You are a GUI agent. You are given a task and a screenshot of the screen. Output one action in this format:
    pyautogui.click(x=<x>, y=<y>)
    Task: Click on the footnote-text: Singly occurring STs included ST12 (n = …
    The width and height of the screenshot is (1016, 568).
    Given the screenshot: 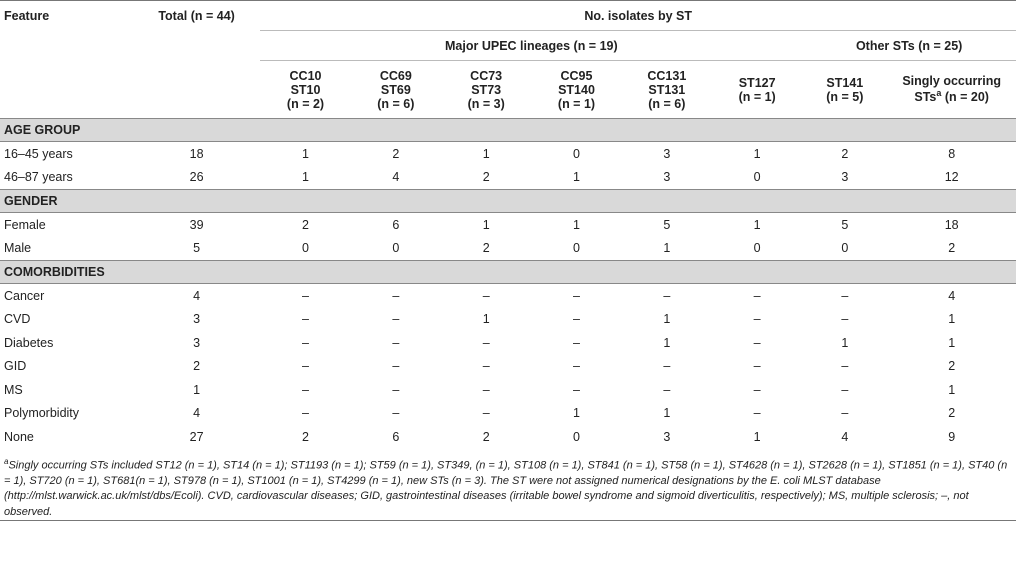 What is the action you would take?
    pyautogui.click(x=506, y=488)
    